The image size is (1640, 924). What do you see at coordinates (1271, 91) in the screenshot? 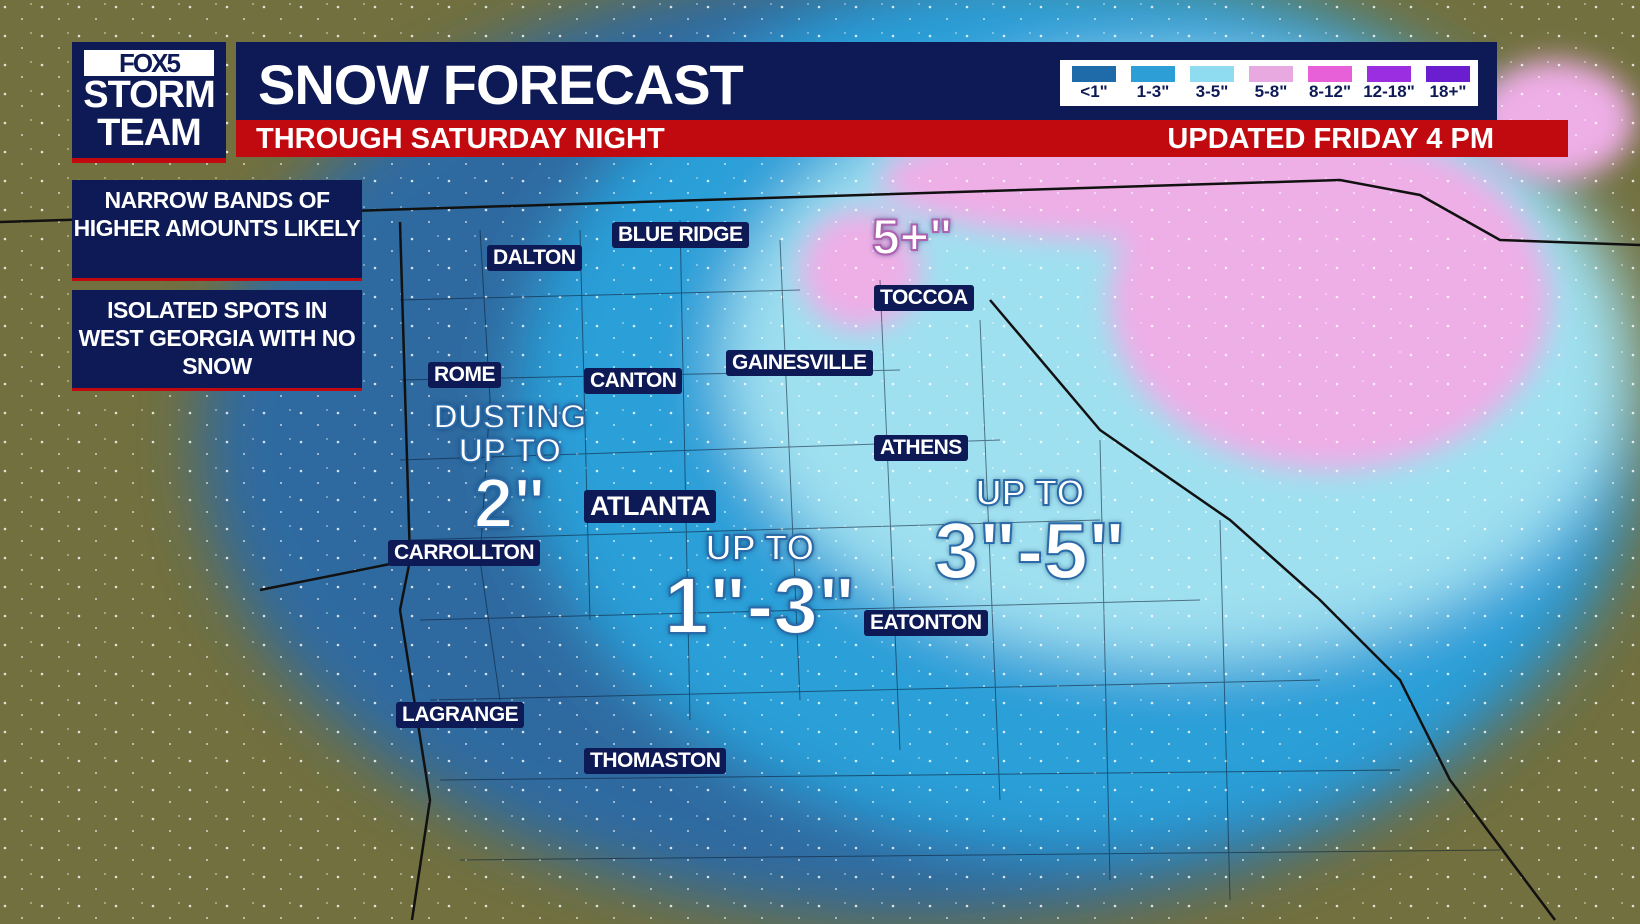
I see `legend-label: 5-8"` at bounding box center [1271, 91].